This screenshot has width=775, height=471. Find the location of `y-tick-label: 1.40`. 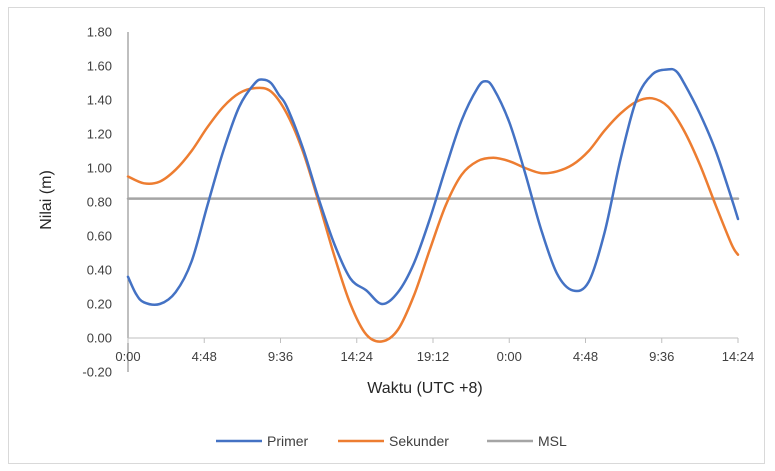

y-tick-label: 1.40 is located at coordinates (99, 100).